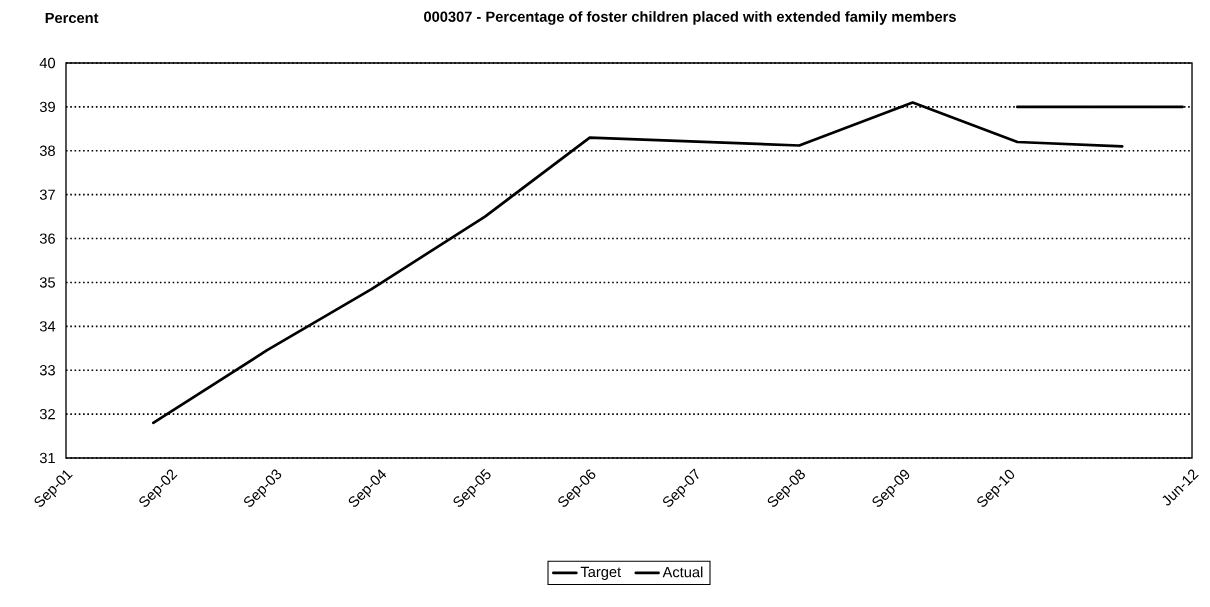  Describe the element at coordinates (601, 573) in the screenshot. I see `legend-label: Target` at that location.